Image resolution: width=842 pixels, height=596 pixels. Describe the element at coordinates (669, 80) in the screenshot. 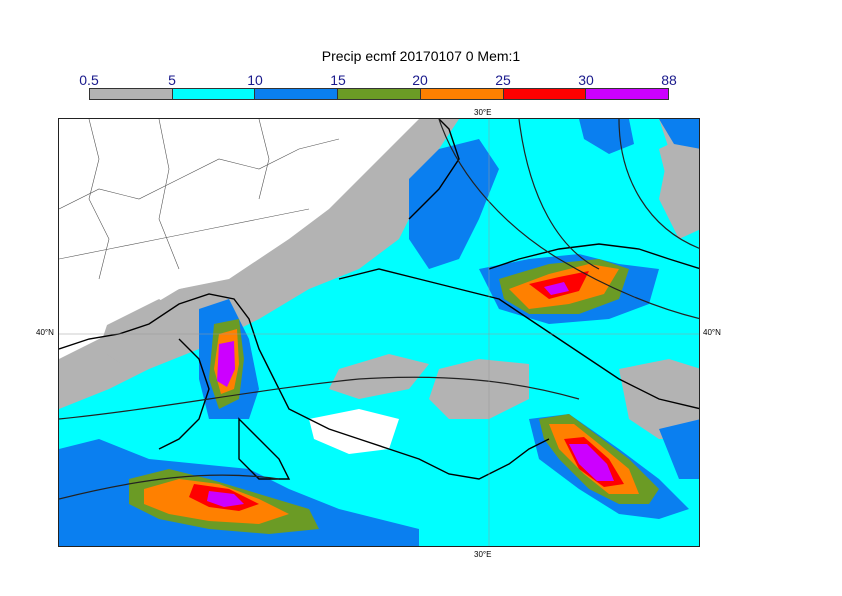

I see `legend-value: 88` at that location.